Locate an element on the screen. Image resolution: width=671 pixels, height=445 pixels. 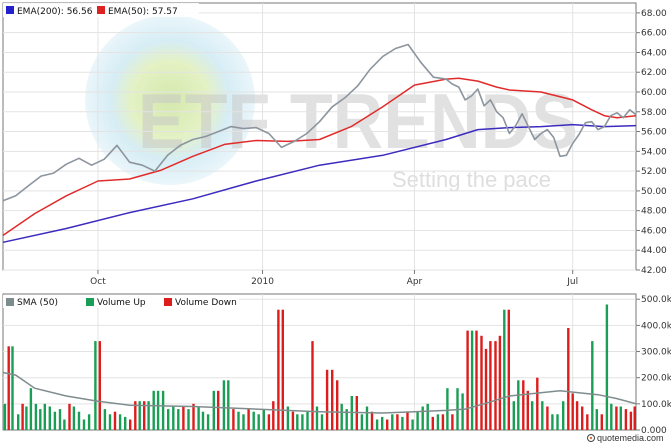
price-y-tick-label: 46.00 is located at coordinates (654, 231).